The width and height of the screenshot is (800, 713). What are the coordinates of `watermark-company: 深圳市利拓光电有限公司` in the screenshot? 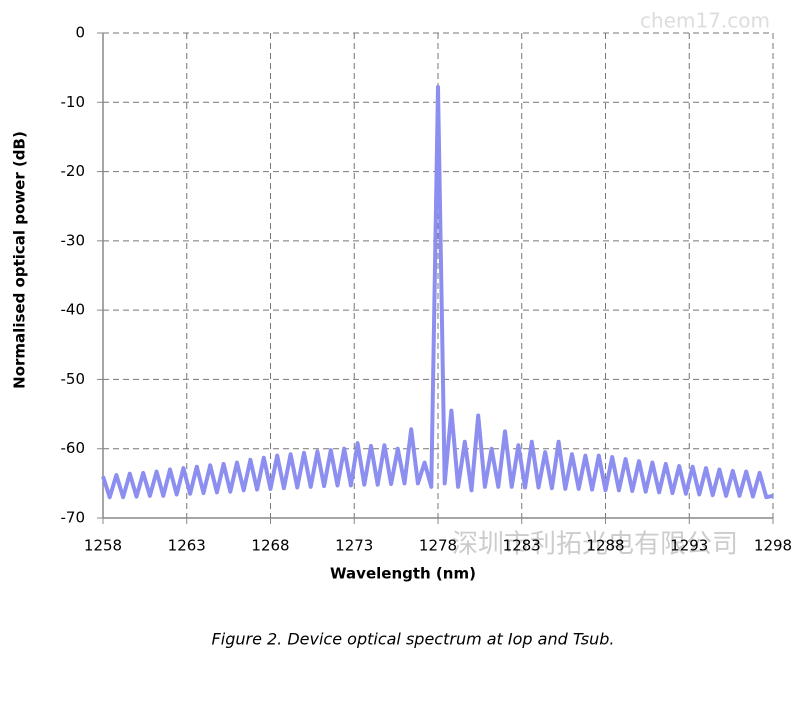 It's located at (595, 545).